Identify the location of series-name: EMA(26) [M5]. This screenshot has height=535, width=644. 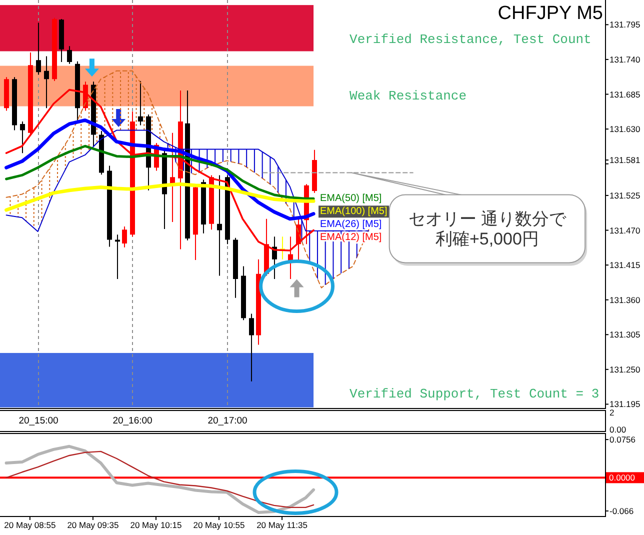
(351, 224).